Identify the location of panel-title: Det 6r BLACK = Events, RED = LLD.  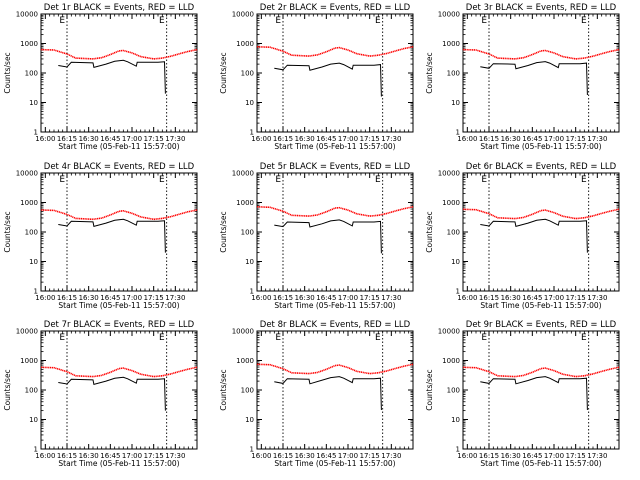
(541, 167).